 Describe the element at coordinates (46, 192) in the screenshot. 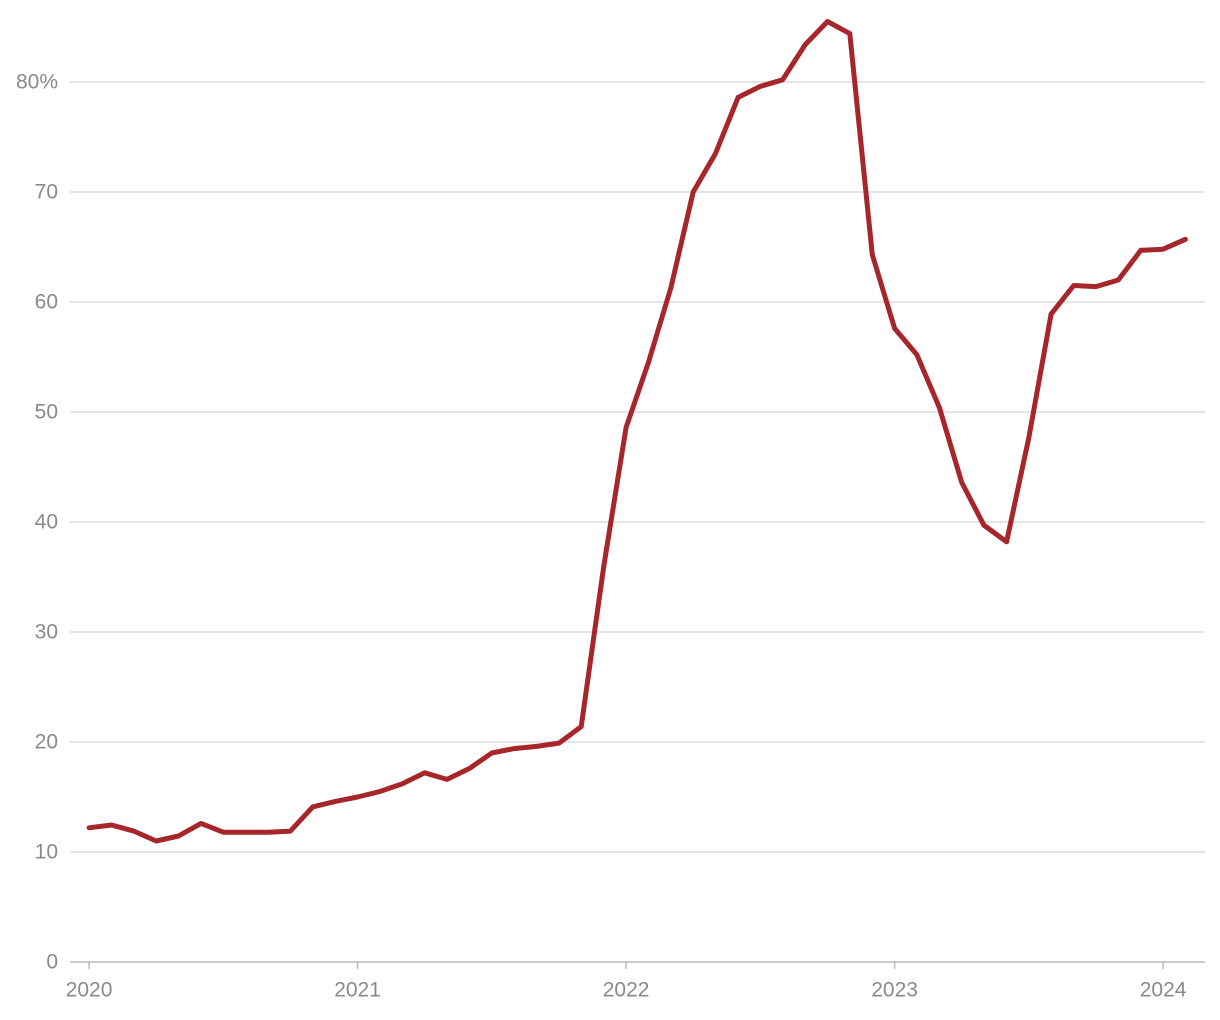

I see `y-tick-label: 70` at that location.